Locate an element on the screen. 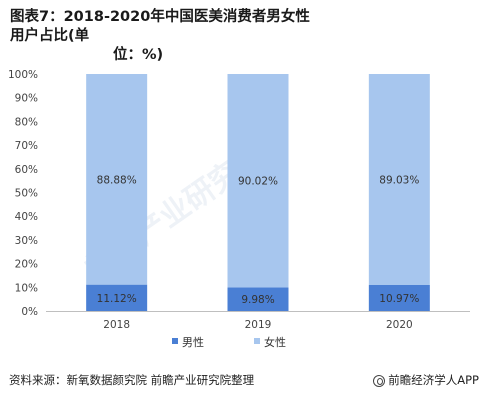  data-label: 88.88% is located at coordinates (117, 180).